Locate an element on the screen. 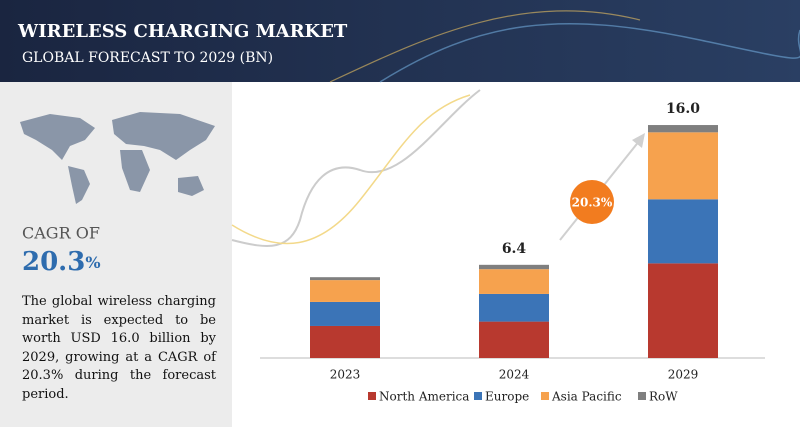 This screenshot has height=427, width=800. x-tick-label: 2029 is located at coordinates (683, 375).